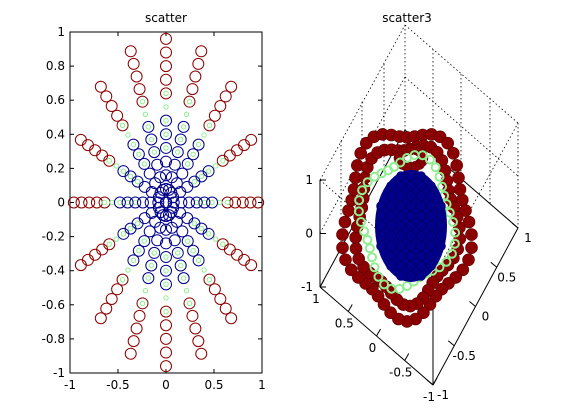  What do you see at coordinates (55, 66) in the screenshot?
I see `scatter-ytick-label: 0.8` at bounding box center [55, 66].